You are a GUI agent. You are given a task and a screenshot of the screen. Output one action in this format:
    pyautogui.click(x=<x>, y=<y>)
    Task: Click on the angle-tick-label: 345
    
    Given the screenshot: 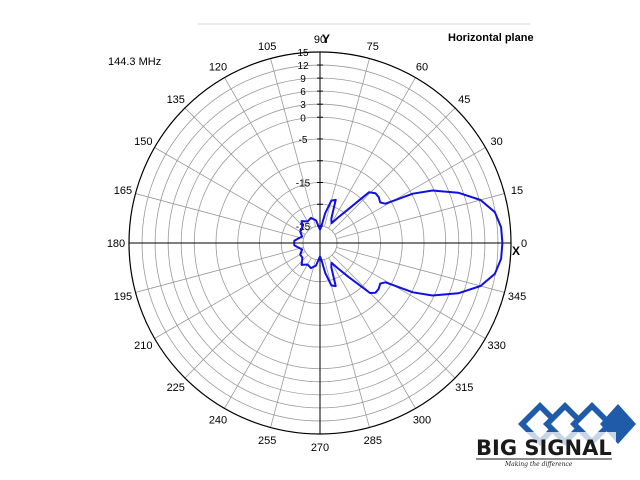 What is the action you would take?
    pyautogui.click(x=517, y=297)
    